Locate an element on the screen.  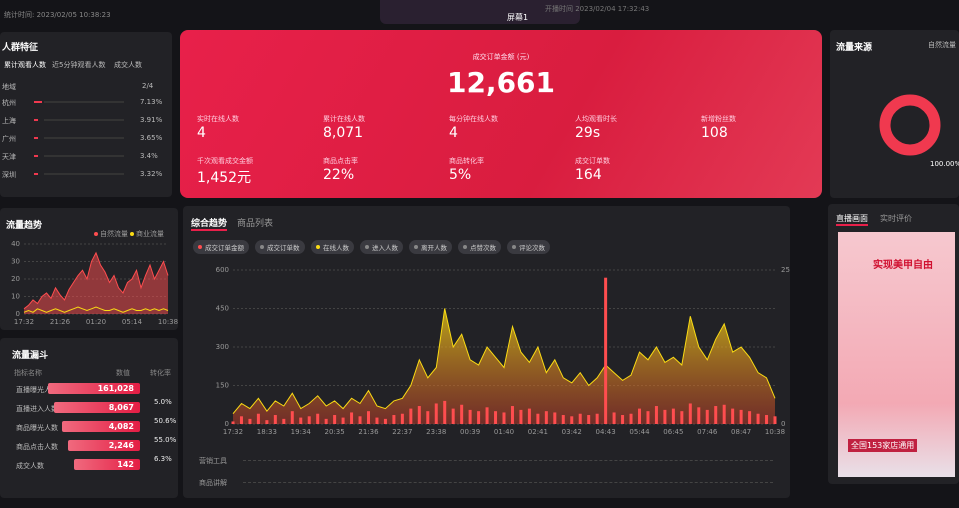
x-tick-label: 17:32 is located at coordinates (24, 322).